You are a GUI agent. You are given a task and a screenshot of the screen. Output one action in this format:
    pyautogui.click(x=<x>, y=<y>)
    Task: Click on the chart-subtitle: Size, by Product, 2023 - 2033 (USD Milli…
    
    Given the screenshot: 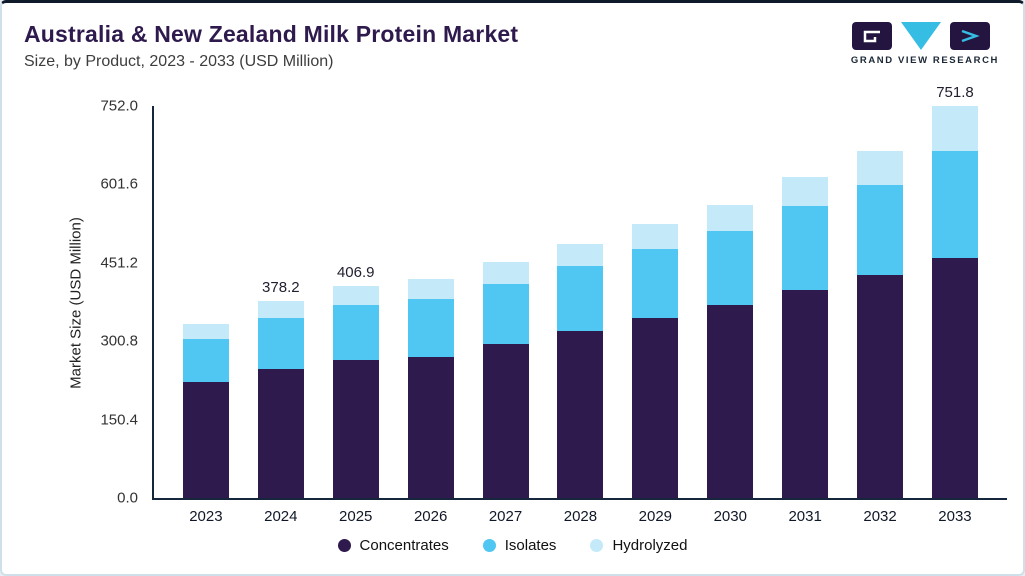 What is the action you would take?
    pyautogui.click(x=179, y=61)
    